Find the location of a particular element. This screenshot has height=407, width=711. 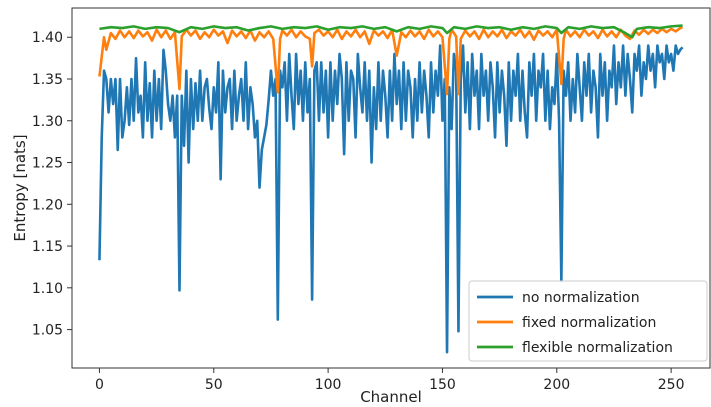

y-axis: 1.05 1.10 1.15 1.20 1.25 1.30 1.35 1.40 is located at coordinates (52, 184).